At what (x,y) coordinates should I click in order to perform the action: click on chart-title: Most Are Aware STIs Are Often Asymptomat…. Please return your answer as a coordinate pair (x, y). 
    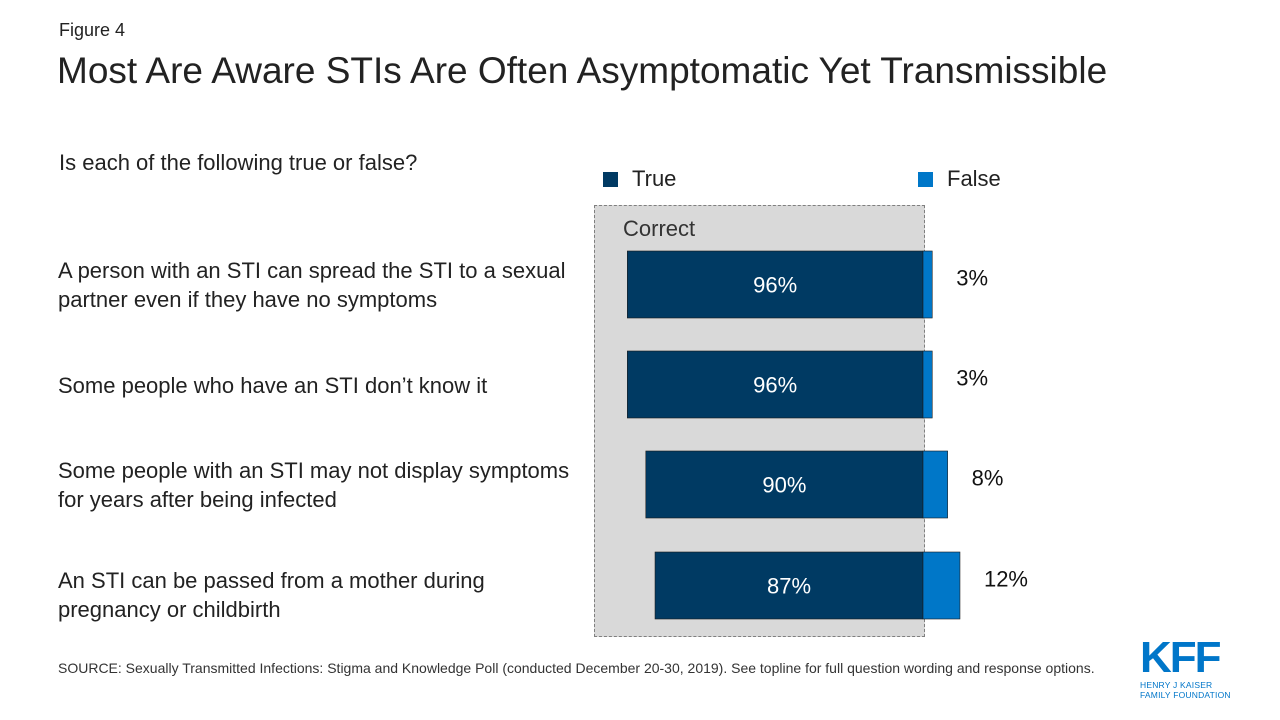
    Looking at the image, I should click on (582, 70).